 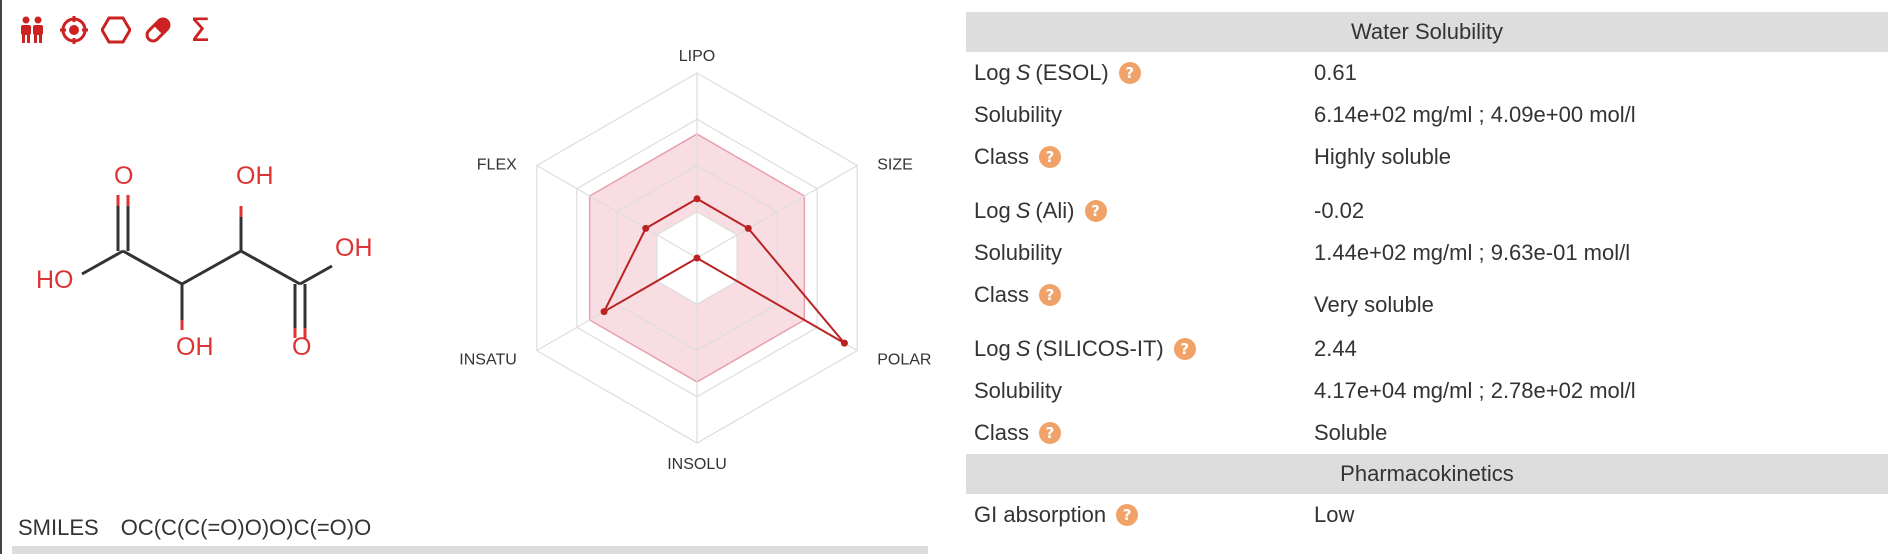 What do you see at coordinates (1382, 156) in the screenshot?
I see `class-value: Highly soluble` at bounding box center [1382, 156].